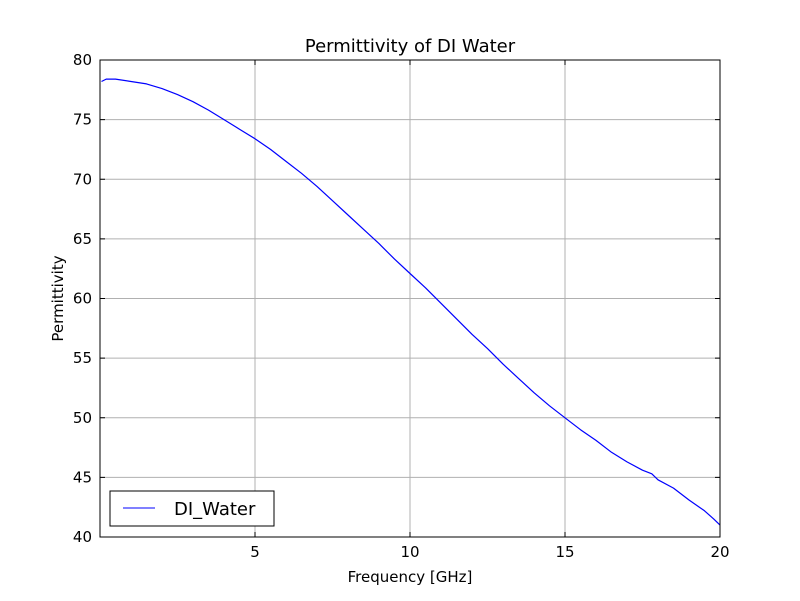 This screenshot has height=601, width=800. What do you see at coordinates (82, 418) in the screenshot?
I see `y-tick-label: 50` at bounding box center [82, 418].